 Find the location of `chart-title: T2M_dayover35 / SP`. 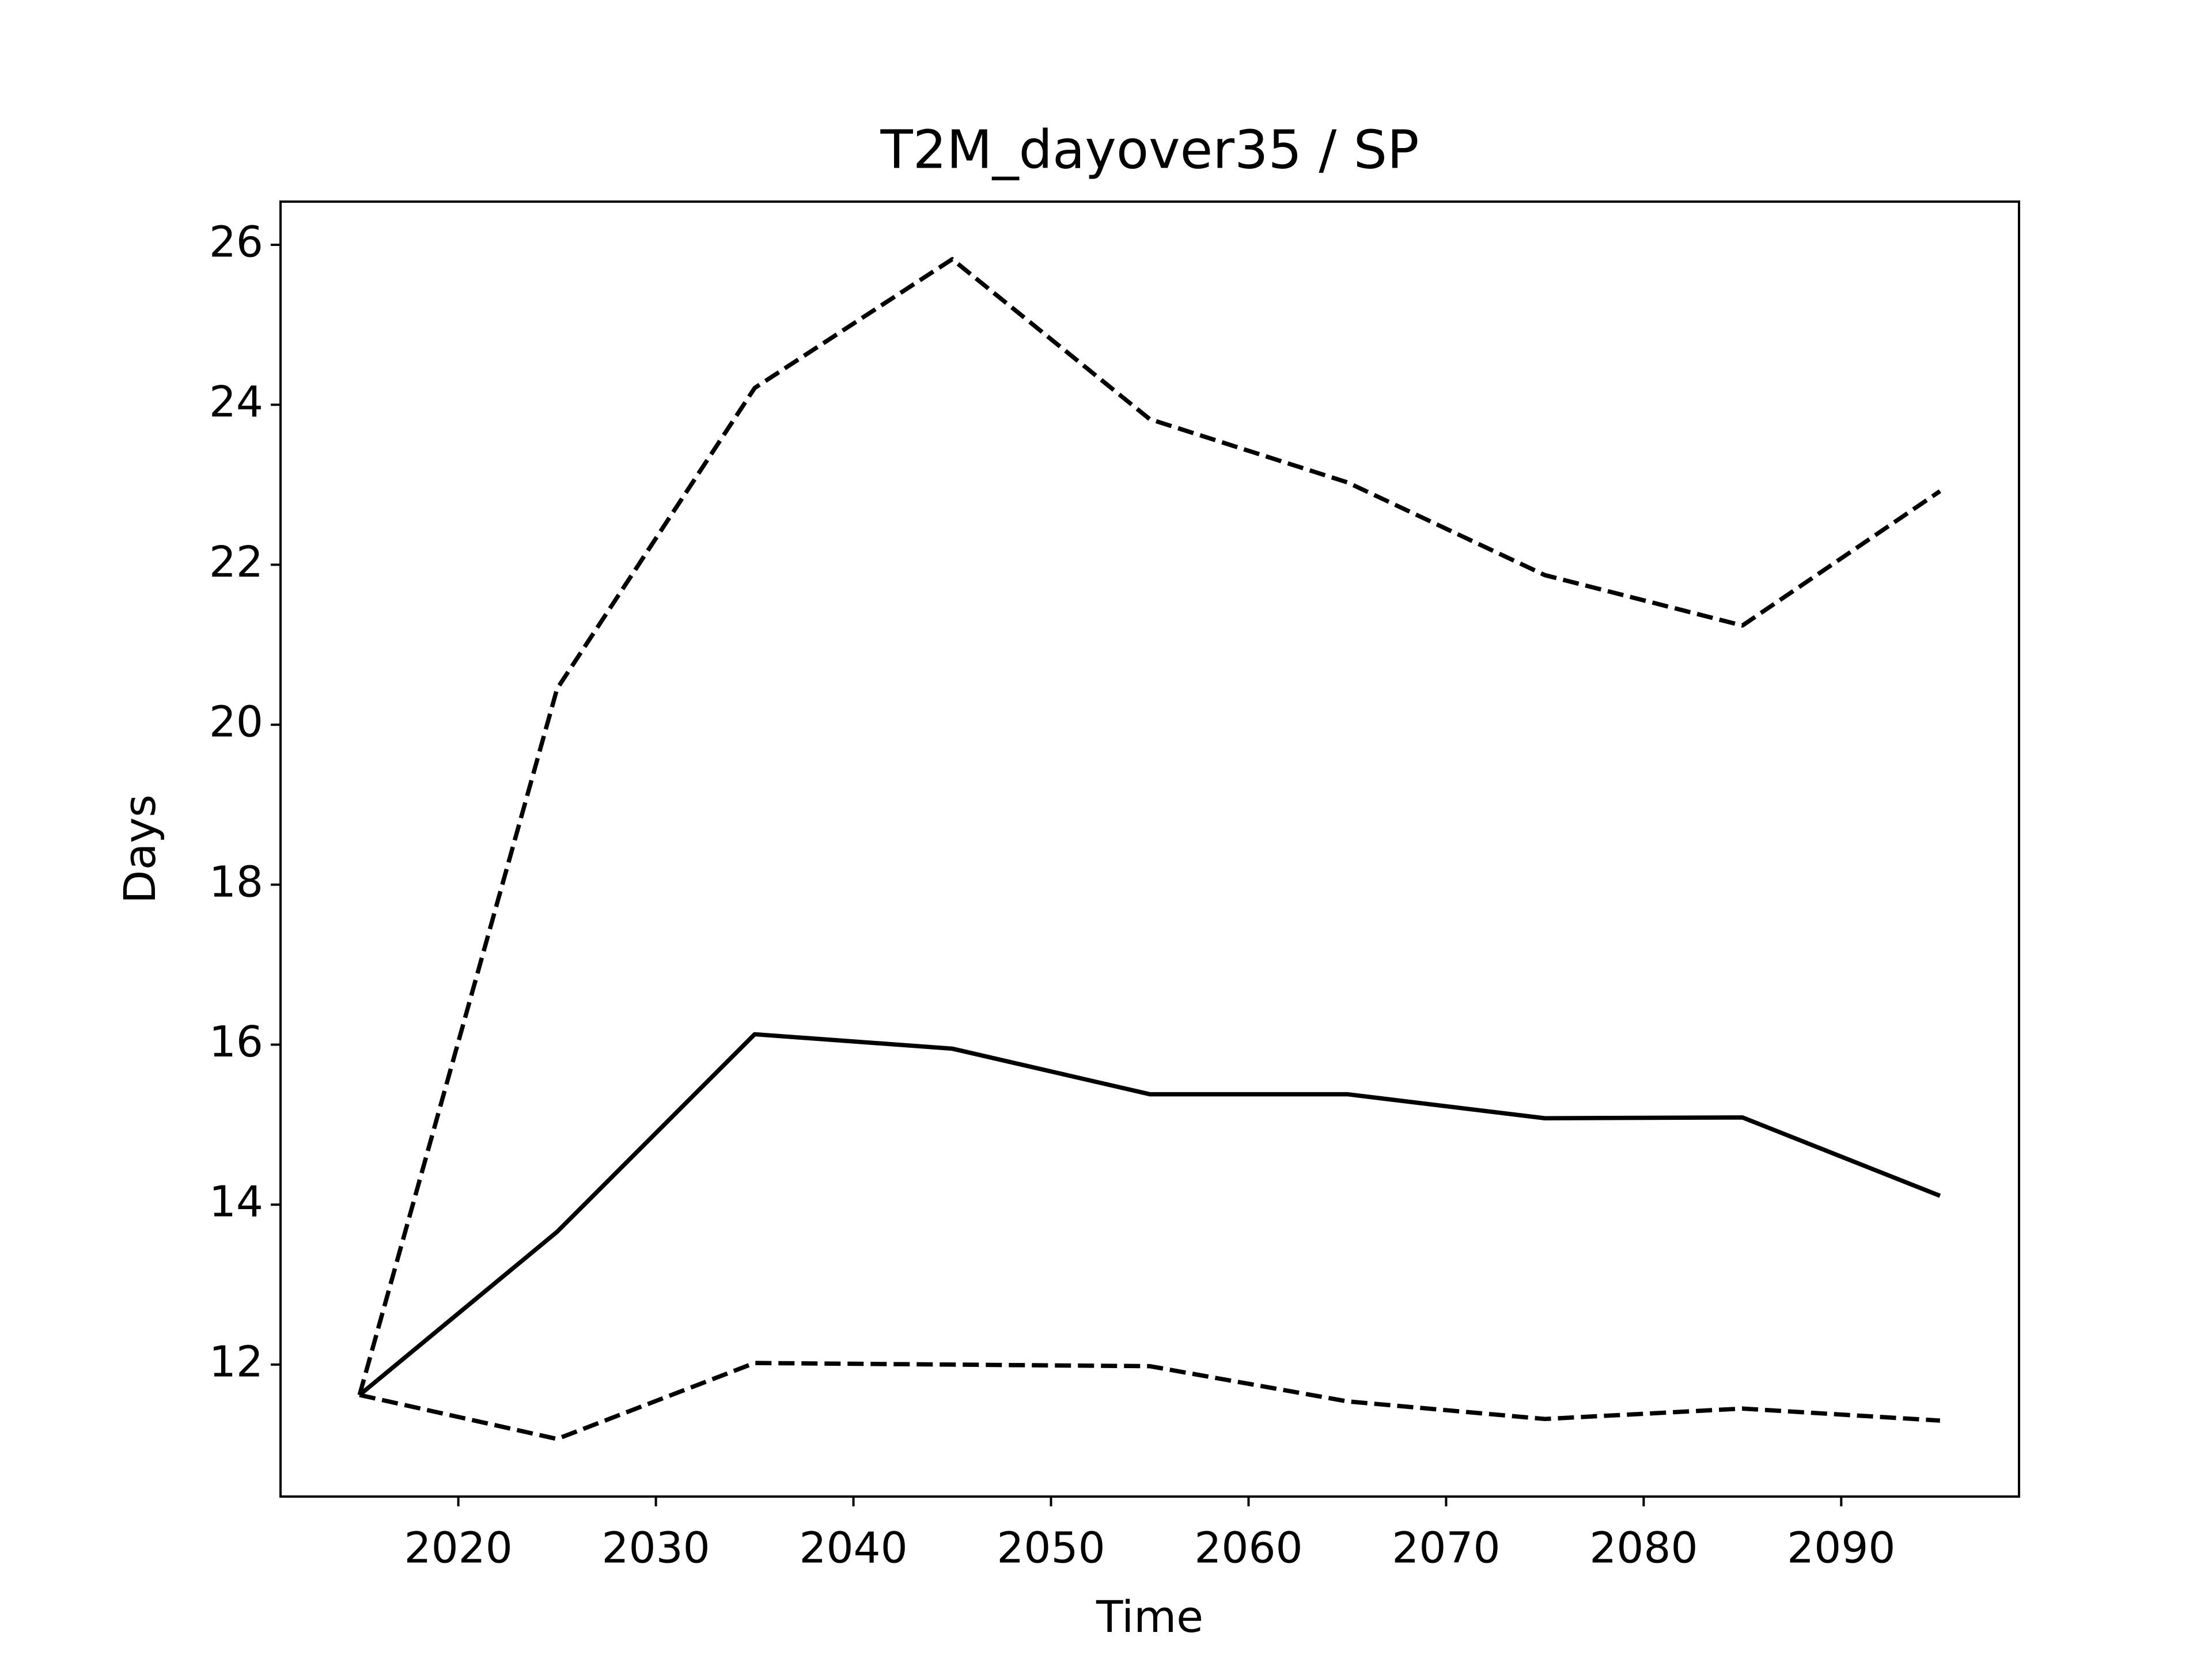

chart-title: T2M_dayover35 / SP is located at coordinates (1149, 149).